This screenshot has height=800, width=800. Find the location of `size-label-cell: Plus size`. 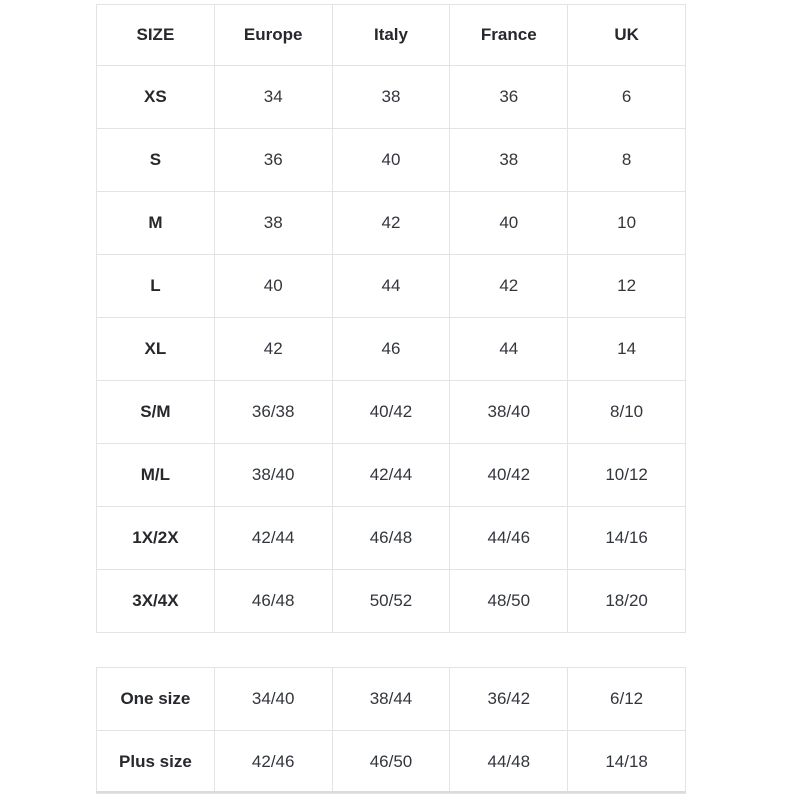

size-label-cell: Plus size is located at coordinates (155, 762).